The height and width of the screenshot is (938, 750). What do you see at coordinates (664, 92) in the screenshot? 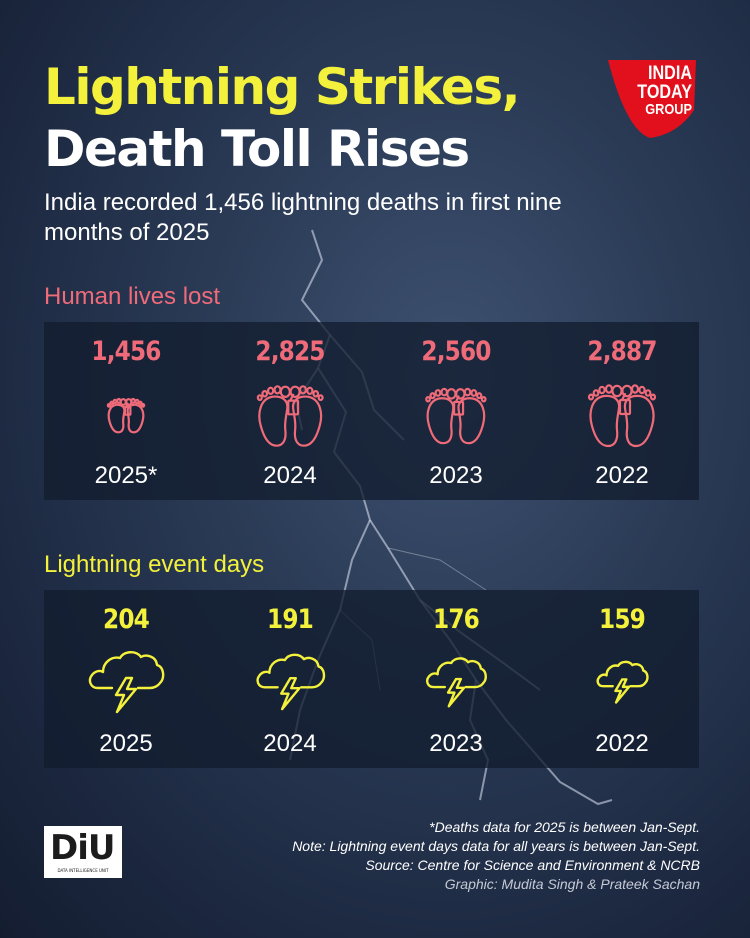
I see `logo-line-2: TODAY` at bounding box center [664, 92].